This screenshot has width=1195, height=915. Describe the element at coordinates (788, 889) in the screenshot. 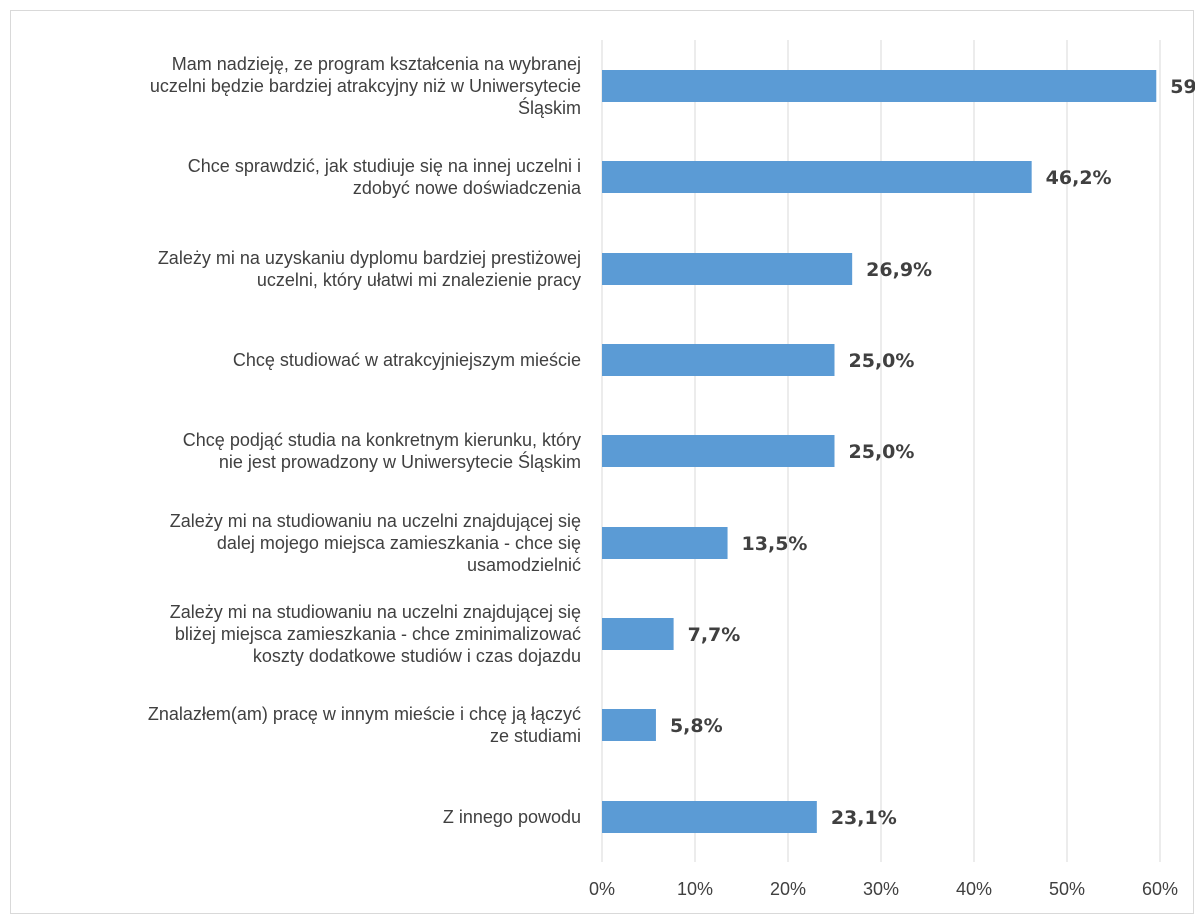

I see `x-tick-label-20: 20%` at that location.